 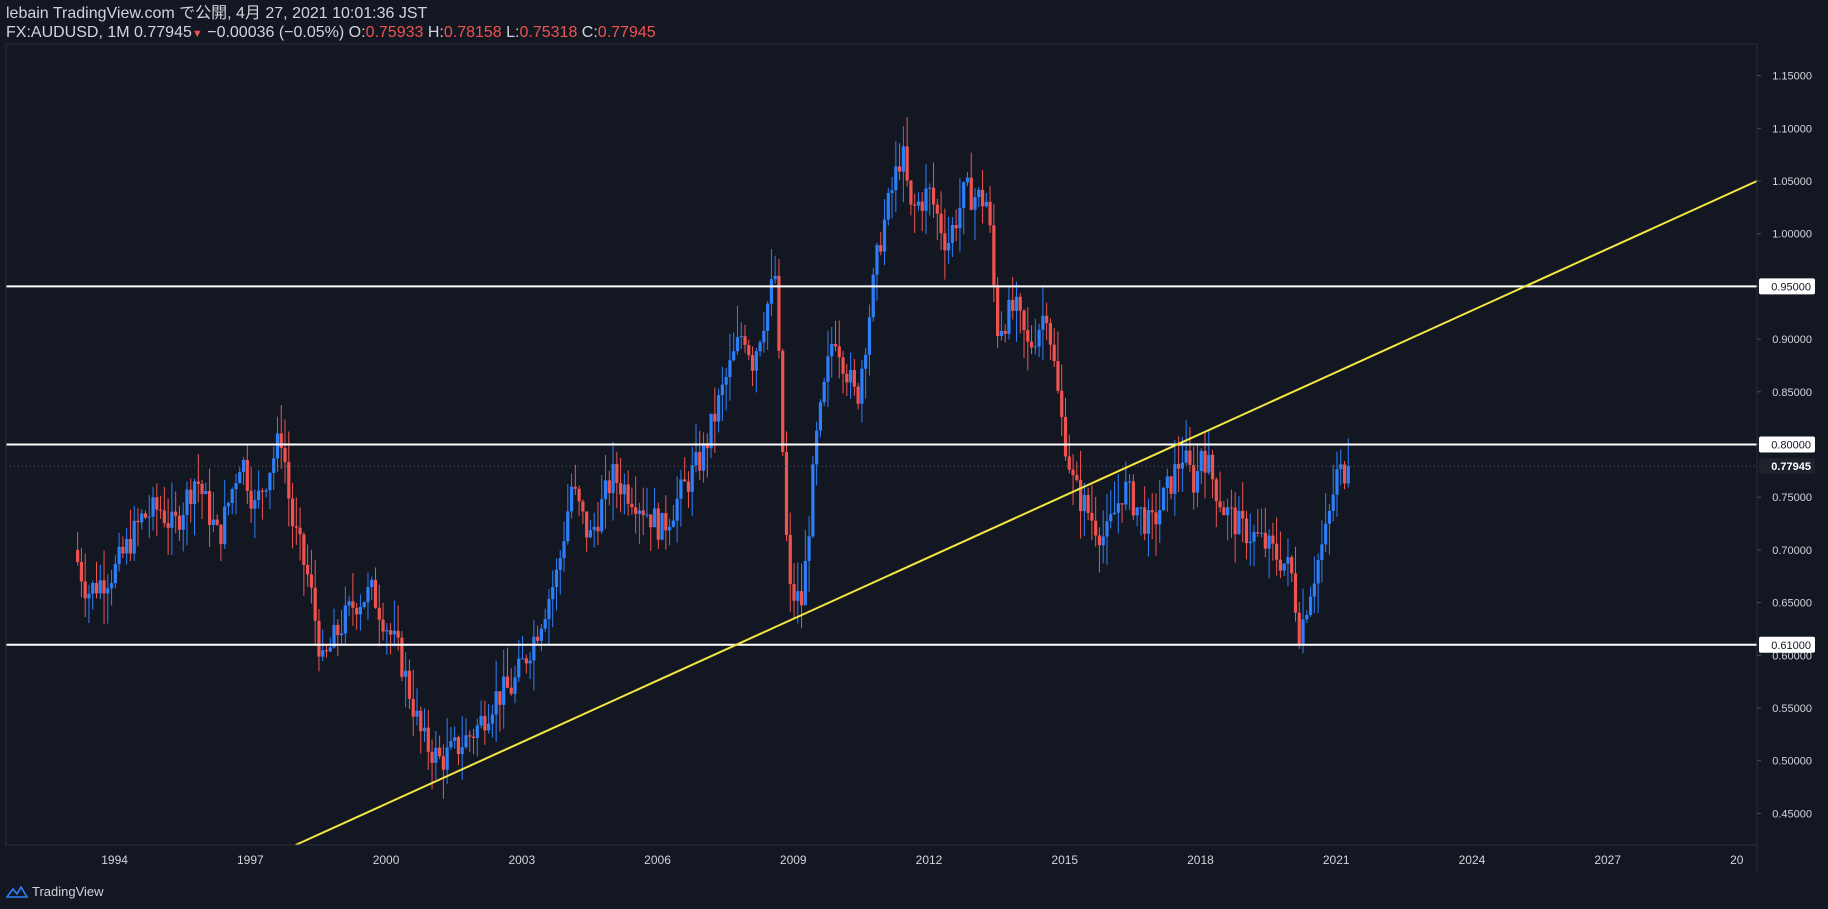 I want to click on level-labels: 0.95000 0.80000 0.61000 0.77945, so click(x=1787, y=465).